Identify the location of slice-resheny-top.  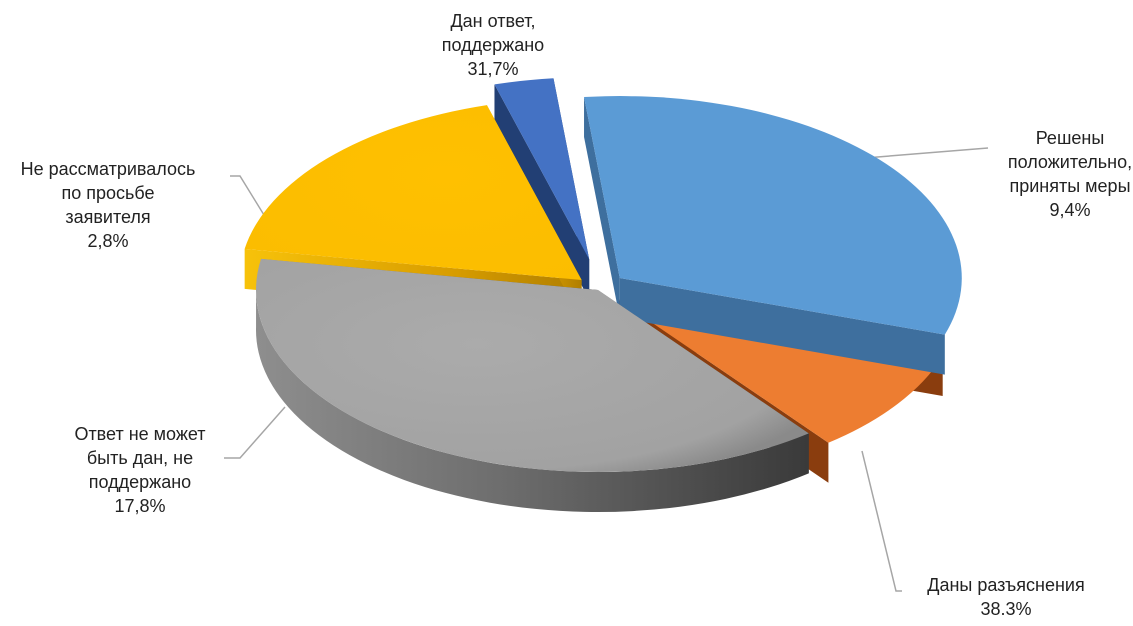
(780, 371).